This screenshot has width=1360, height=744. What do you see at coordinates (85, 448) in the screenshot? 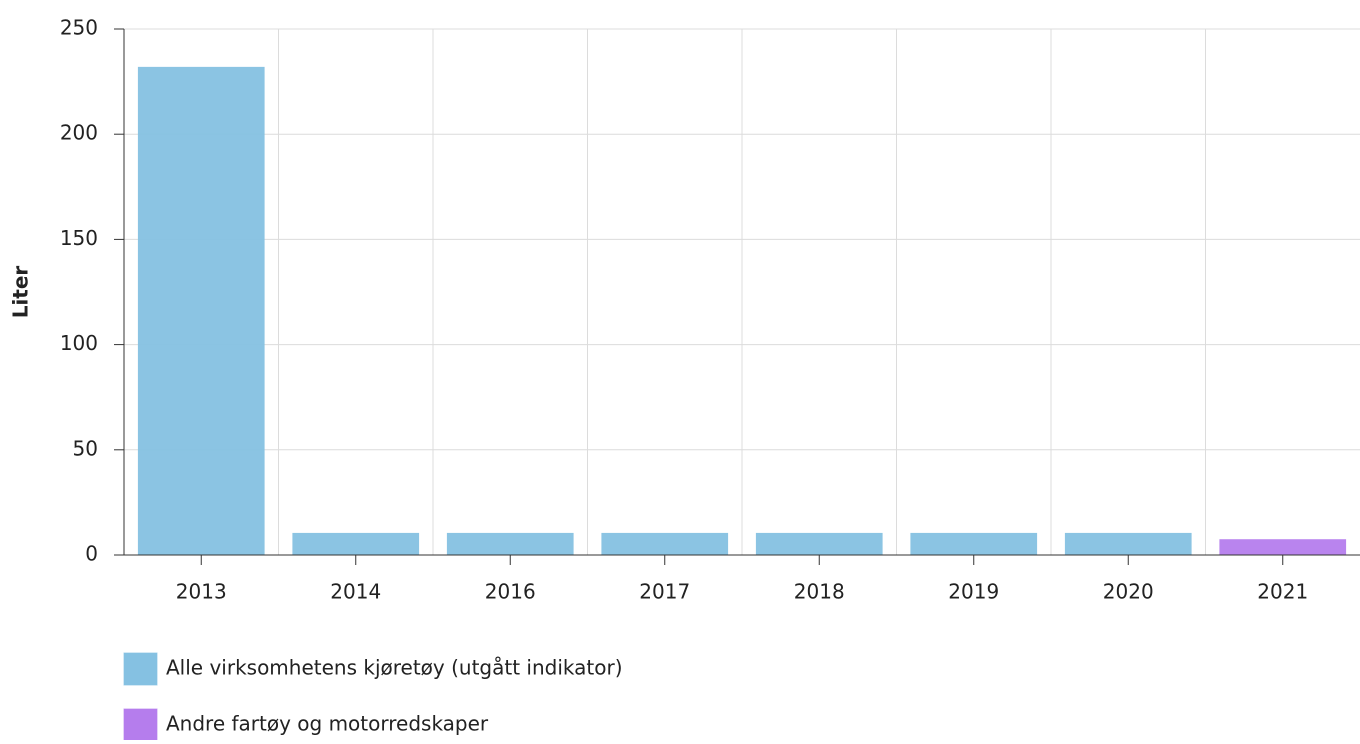
I see `y-tick-label: 50` at bounding box center [85, 448].